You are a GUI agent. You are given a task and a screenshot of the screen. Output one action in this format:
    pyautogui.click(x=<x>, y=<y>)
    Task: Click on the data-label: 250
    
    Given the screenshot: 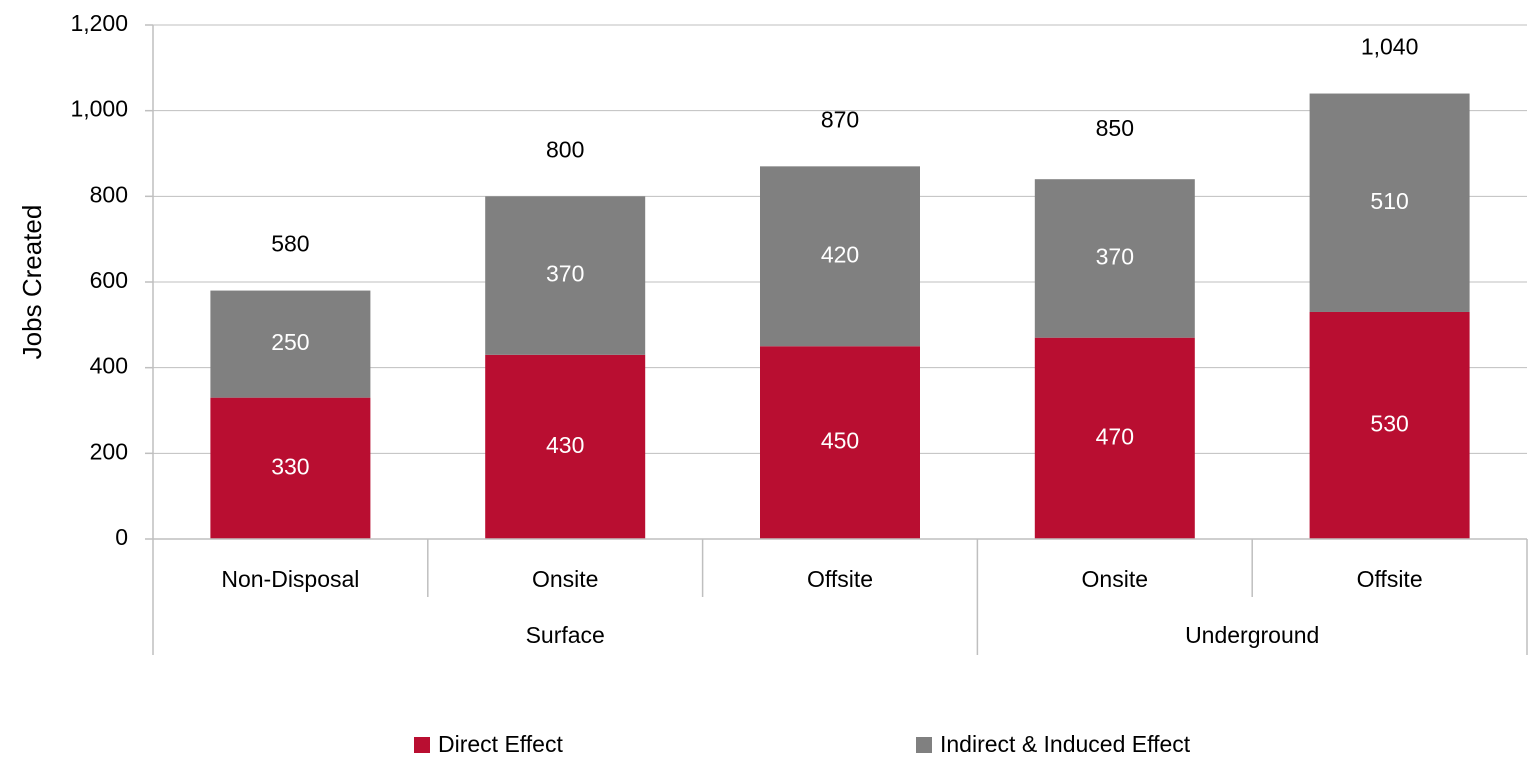 What is the action you would take?
    pyautogui.click(x=290, y=342)
    